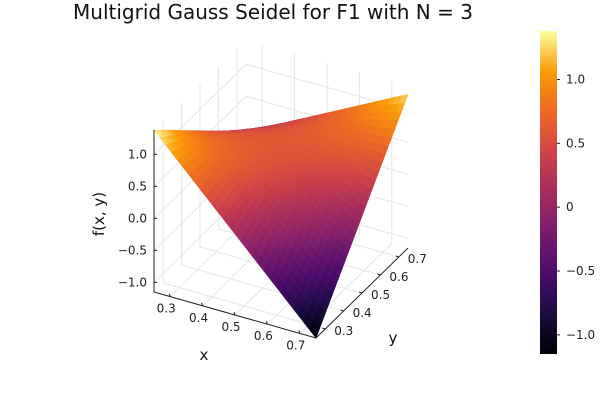 This screenshot has width=600, height=400. What do you see at coordinates (343, 331) in the screenshot?
I see `y-tick-label: 0.3` at bounding box center [343, 331].